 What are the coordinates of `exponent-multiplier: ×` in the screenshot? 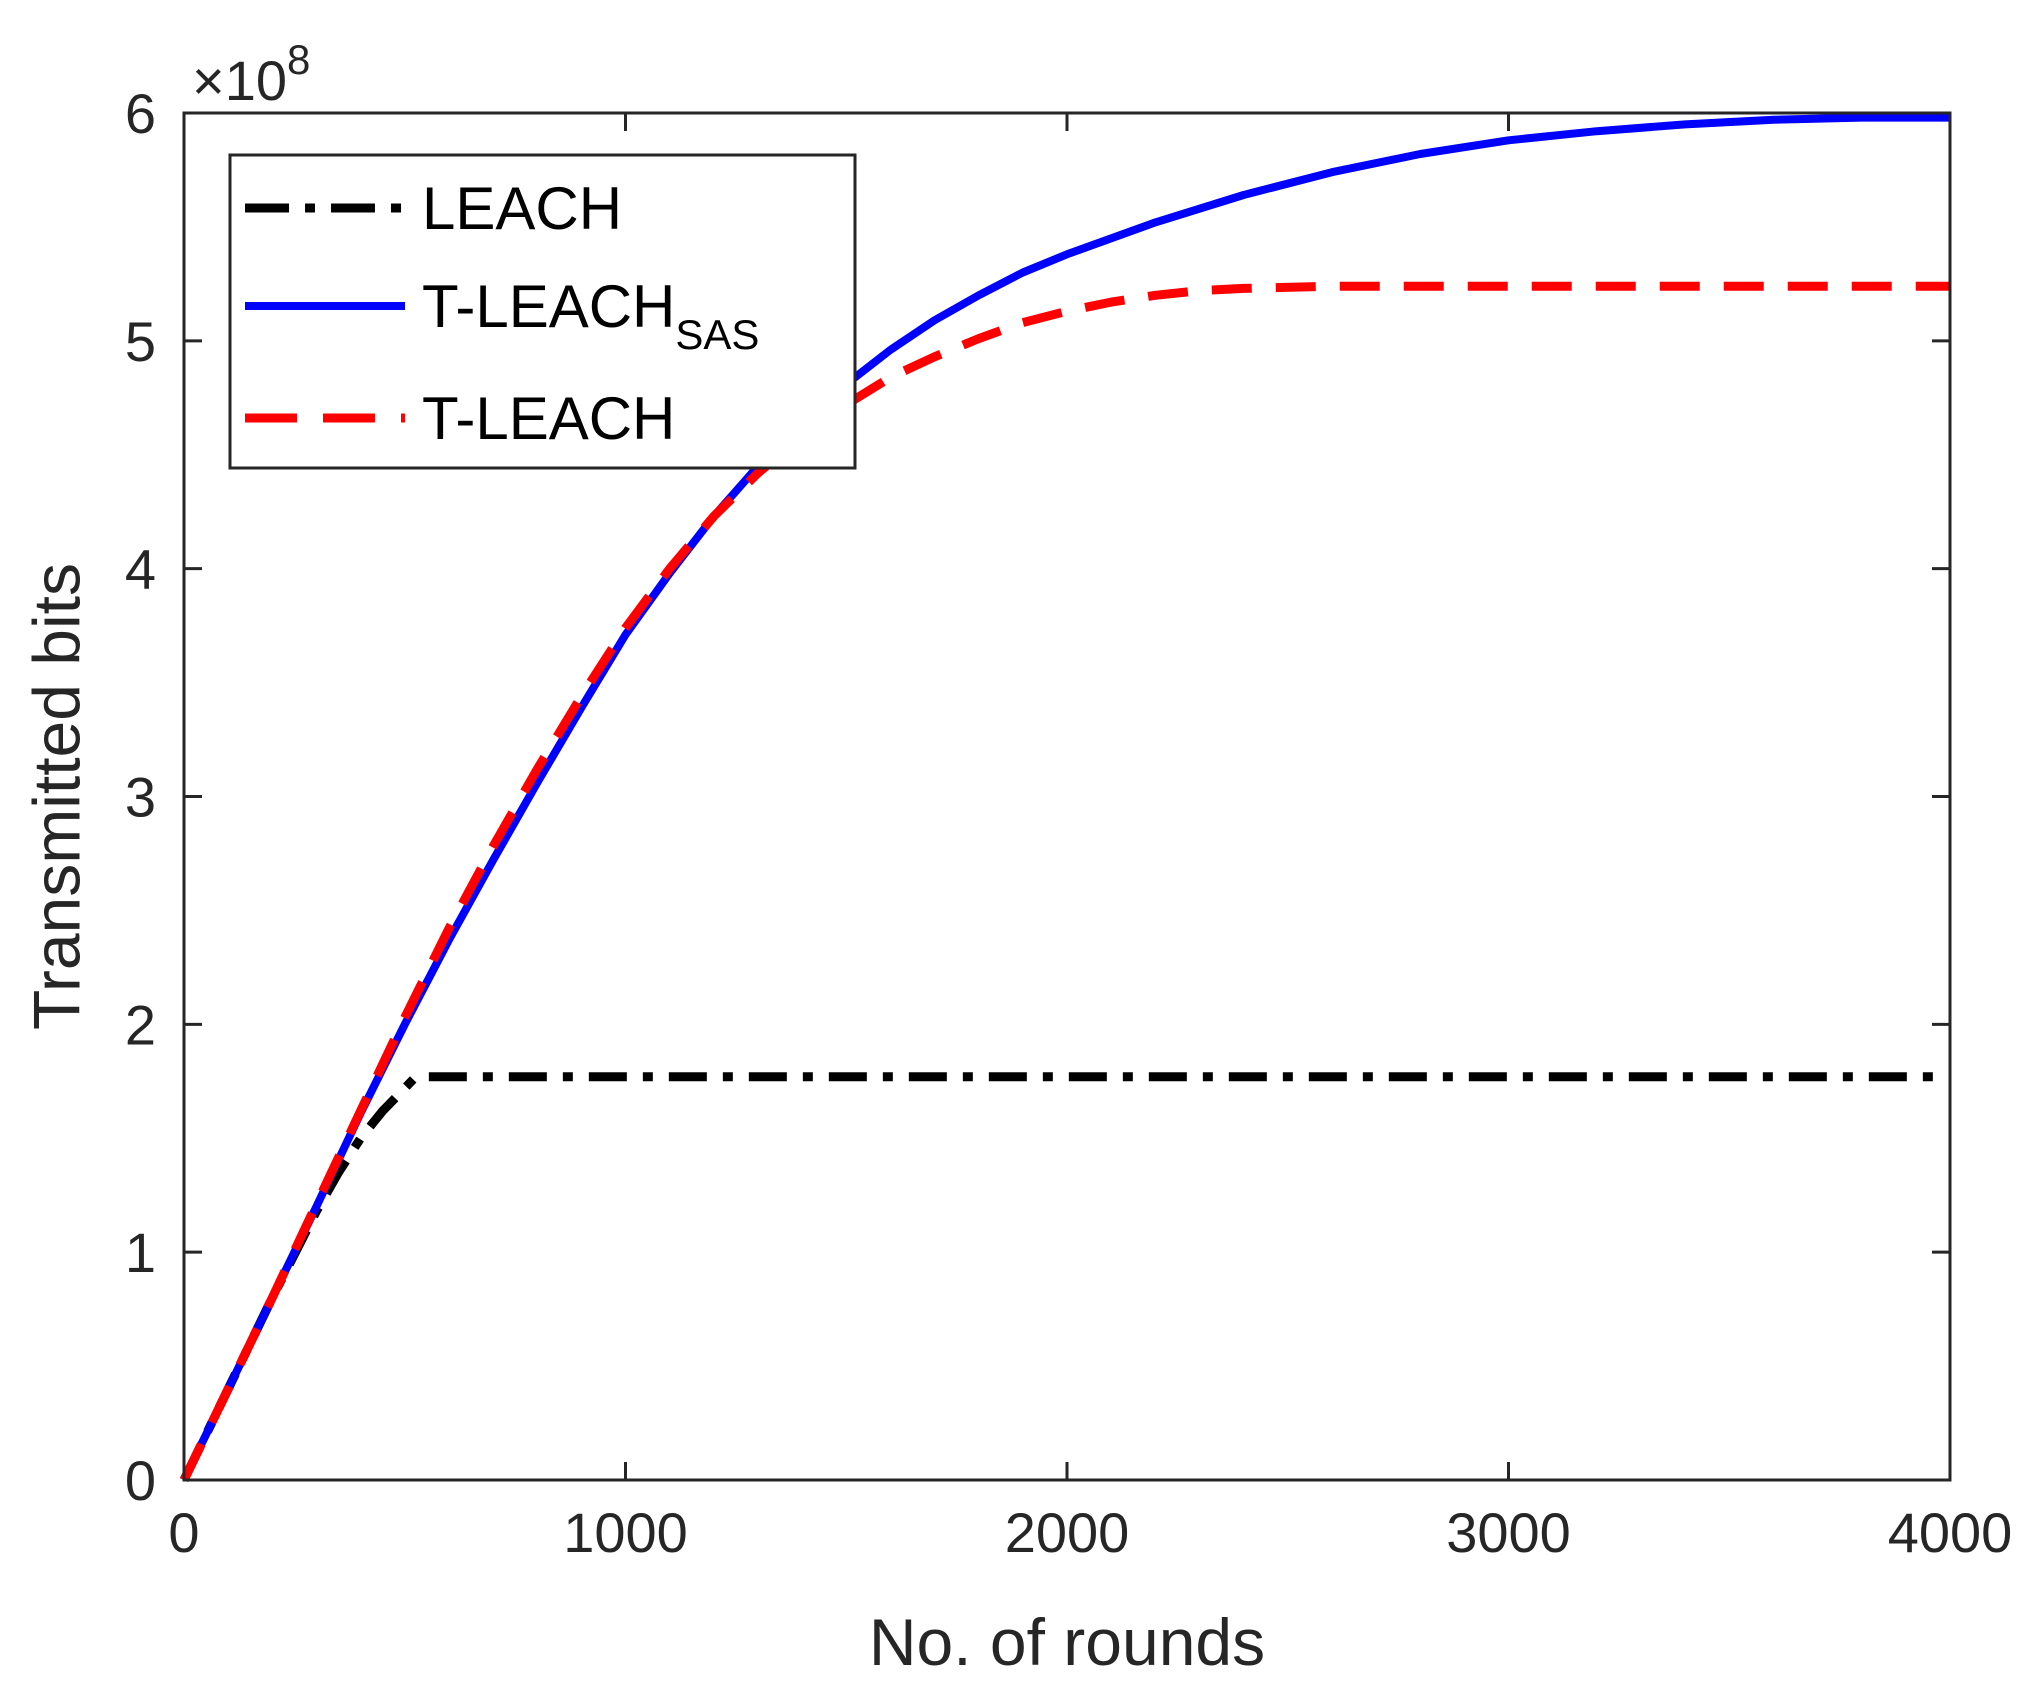 It's located at (208, 80).